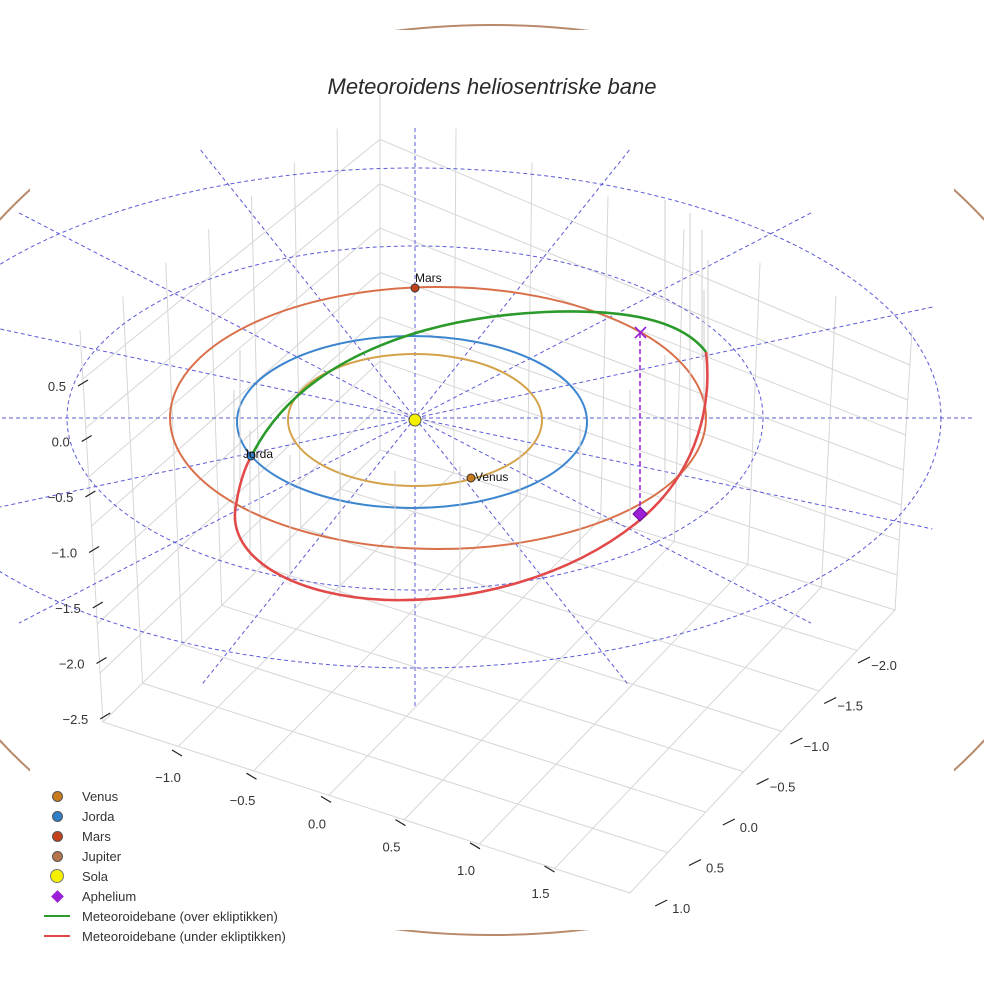 This screenshot has height=984, width=984. What do you see at coordinates (76, 719) in the screenshot?
I see `z-tick-label: −2.5` at bounding box center [76, 719].